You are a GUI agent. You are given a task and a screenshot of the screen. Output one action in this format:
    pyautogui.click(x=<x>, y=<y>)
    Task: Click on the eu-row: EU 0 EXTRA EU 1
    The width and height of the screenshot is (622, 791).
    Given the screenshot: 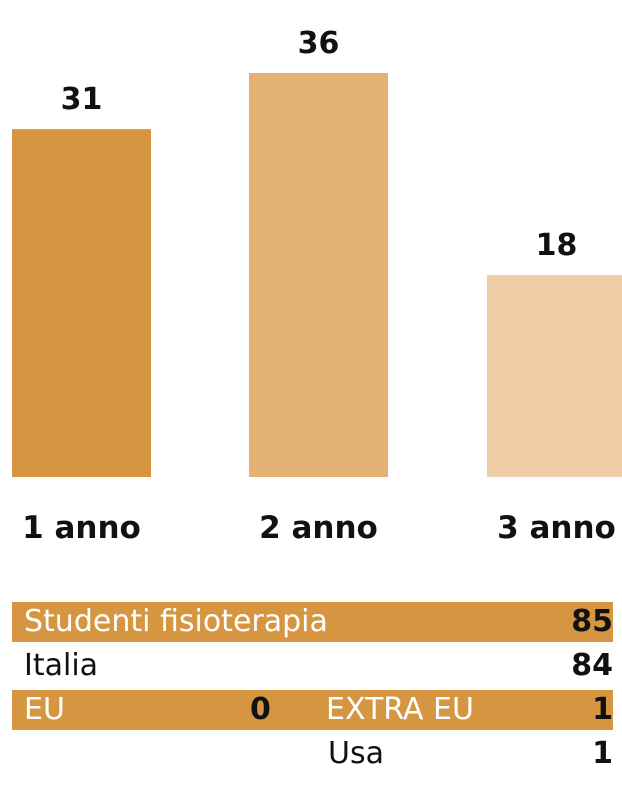 What is the action you would take?
    pyautogui.click(x=312, y=710)
    